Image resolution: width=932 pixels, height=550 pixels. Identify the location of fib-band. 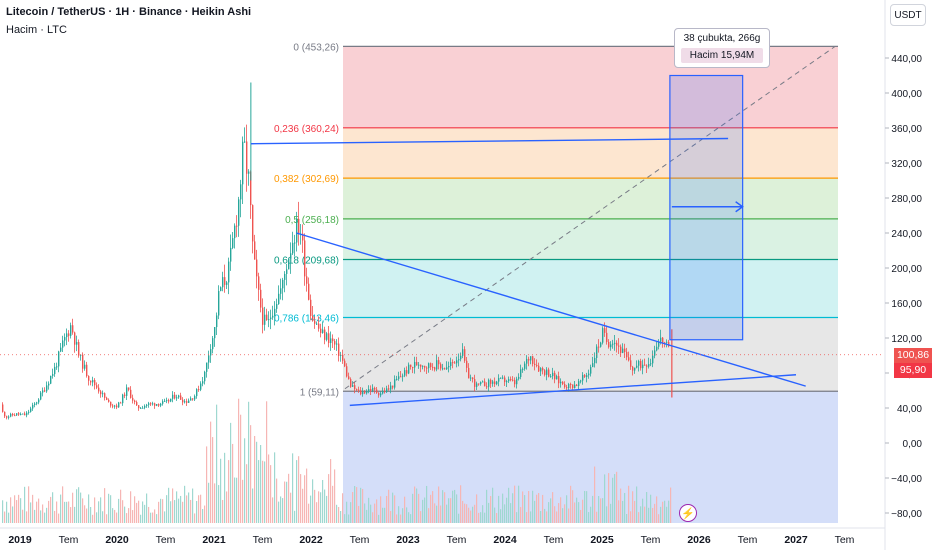
(590, 288).